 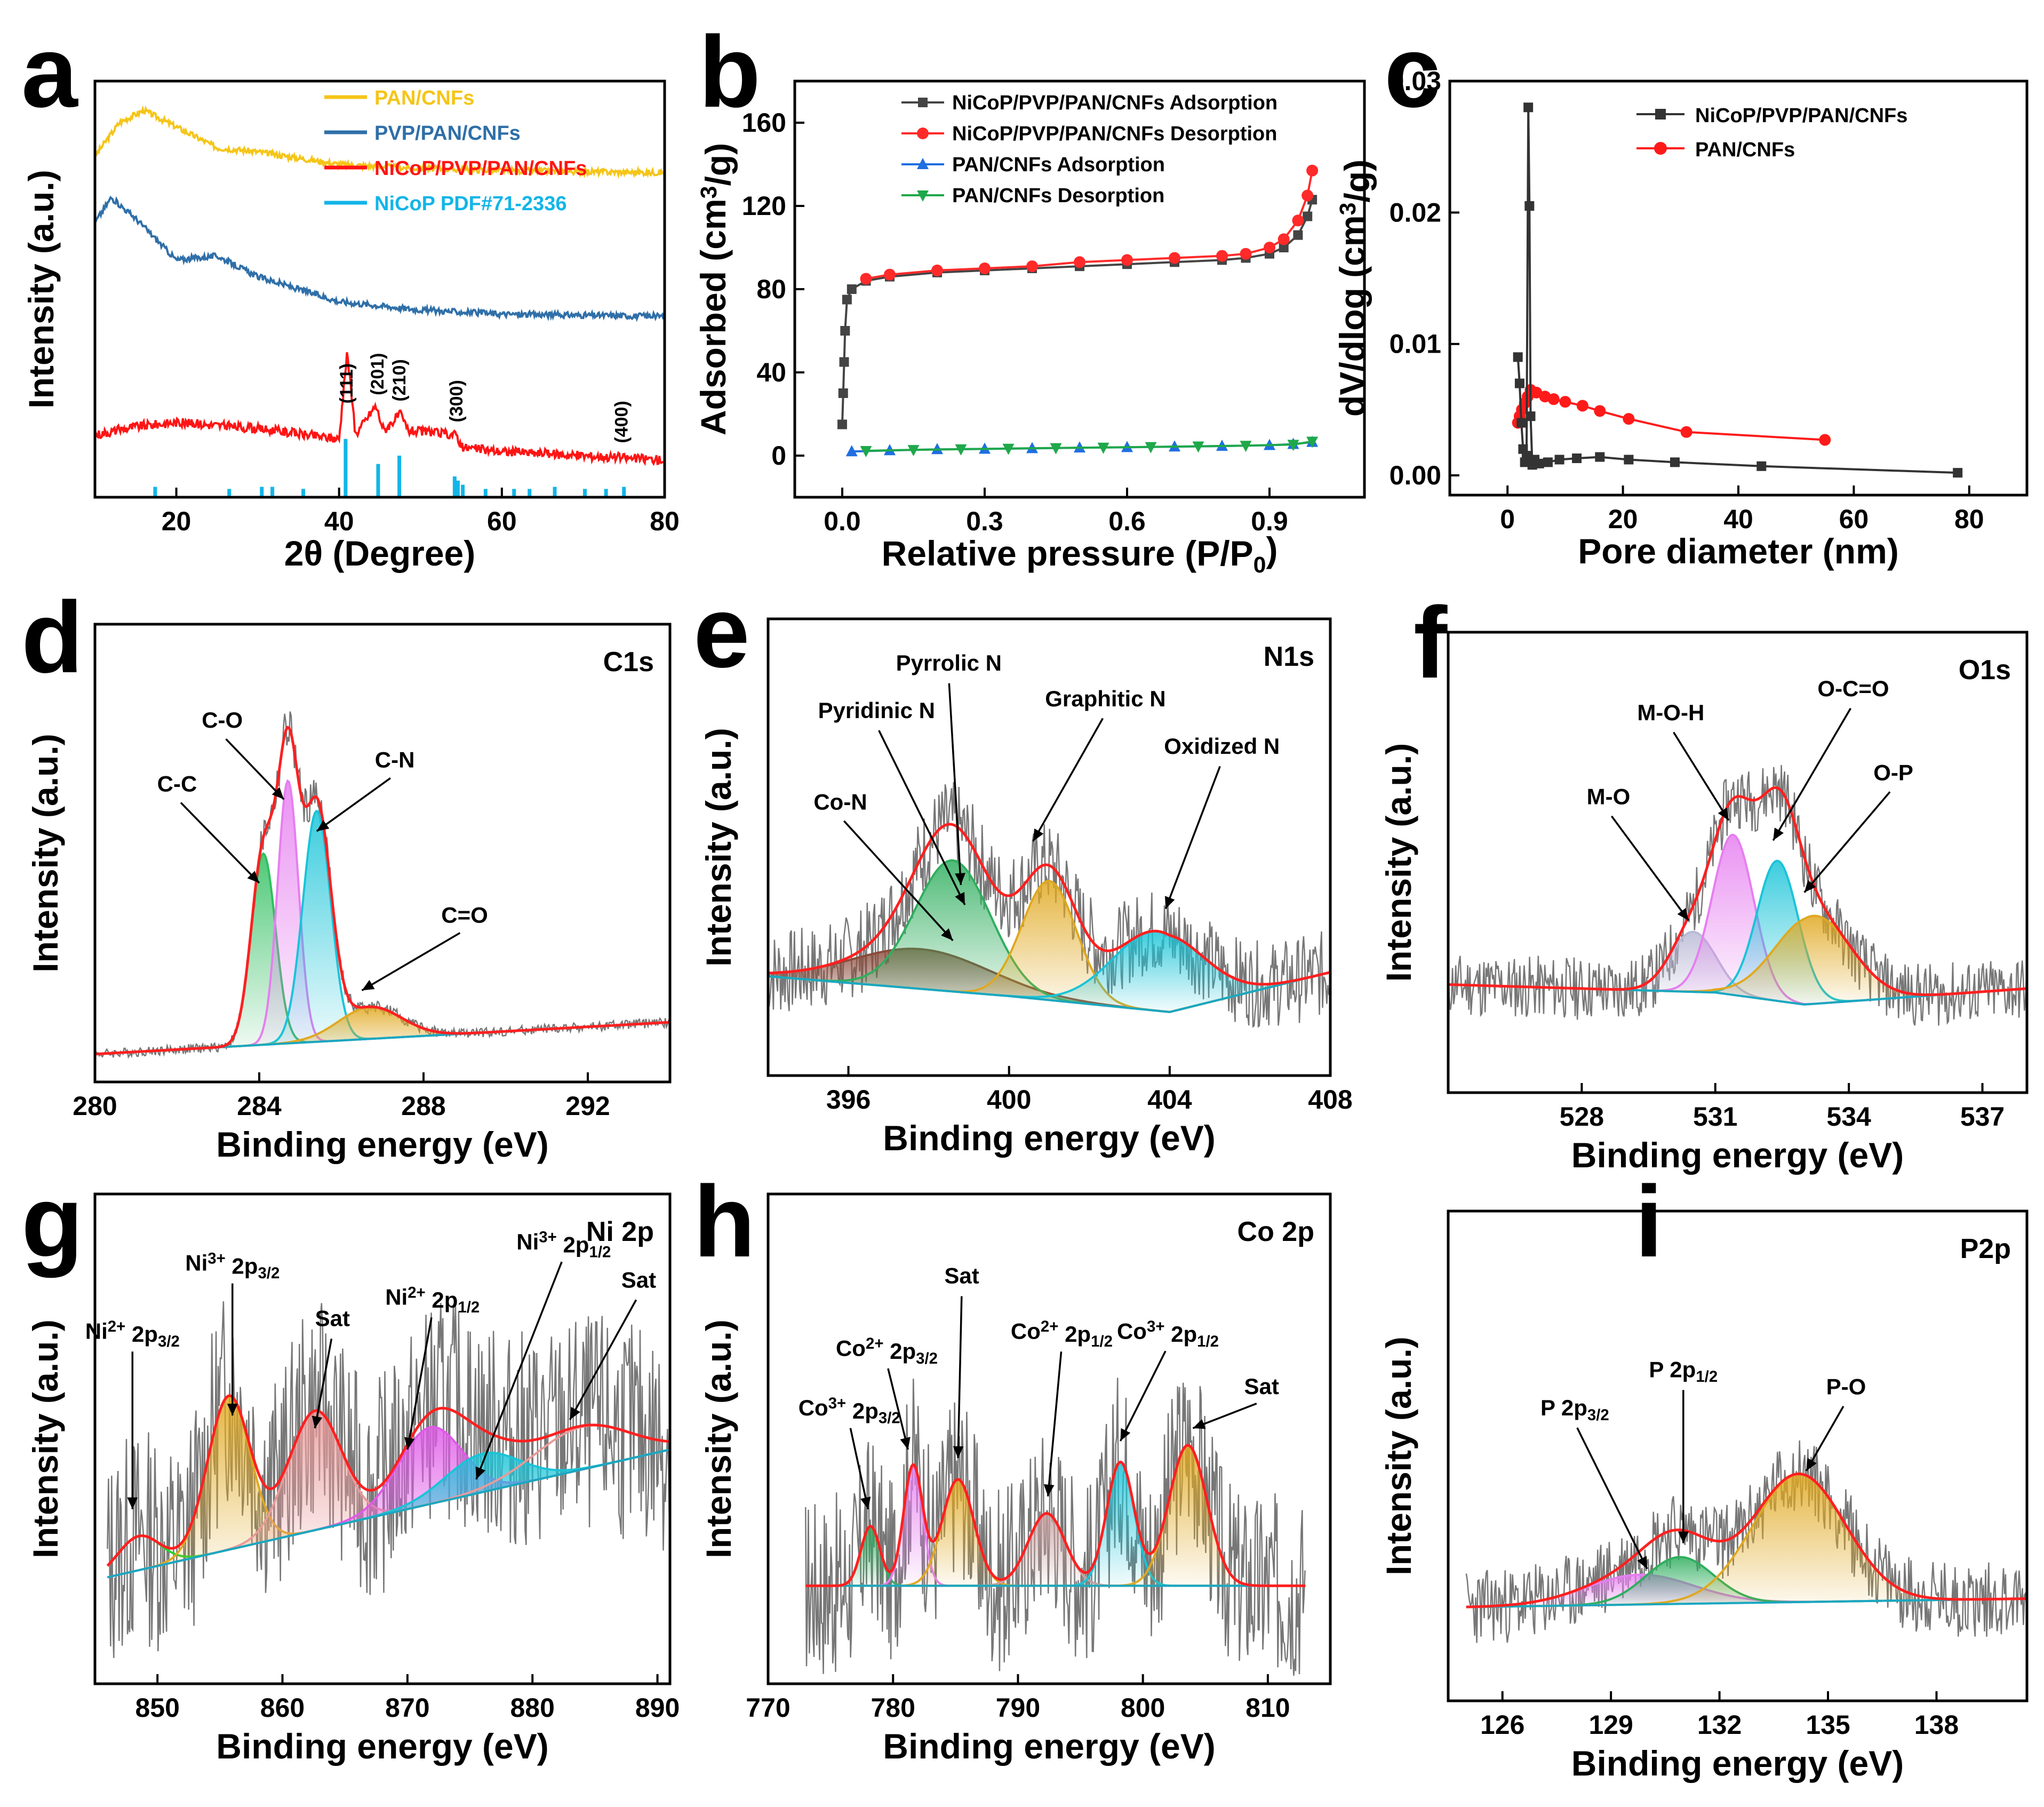 What do you see at coordinates (840, 801) in the screenshot?
I see `peak-annotation-part: Co-N` at bounding box center [840, 801].